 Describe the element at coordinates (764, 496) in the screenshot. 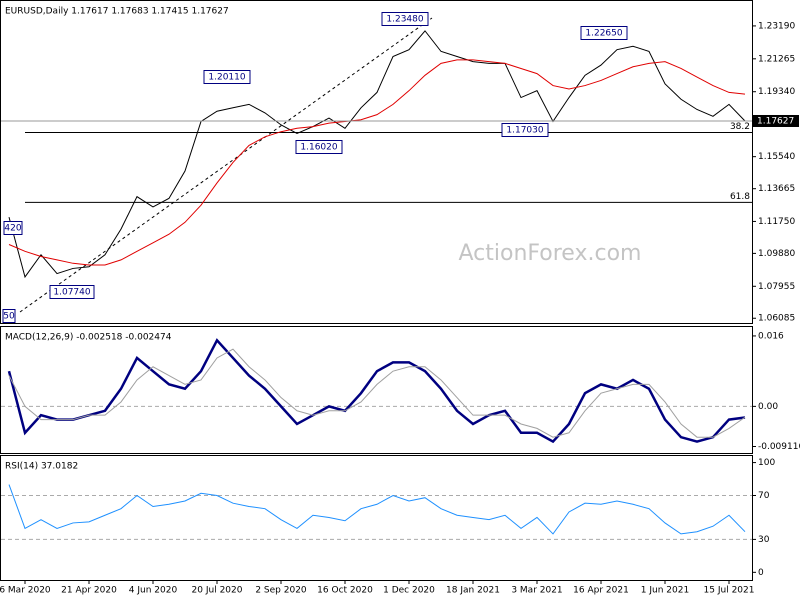

I see `y-tick-label: 70` at that location.